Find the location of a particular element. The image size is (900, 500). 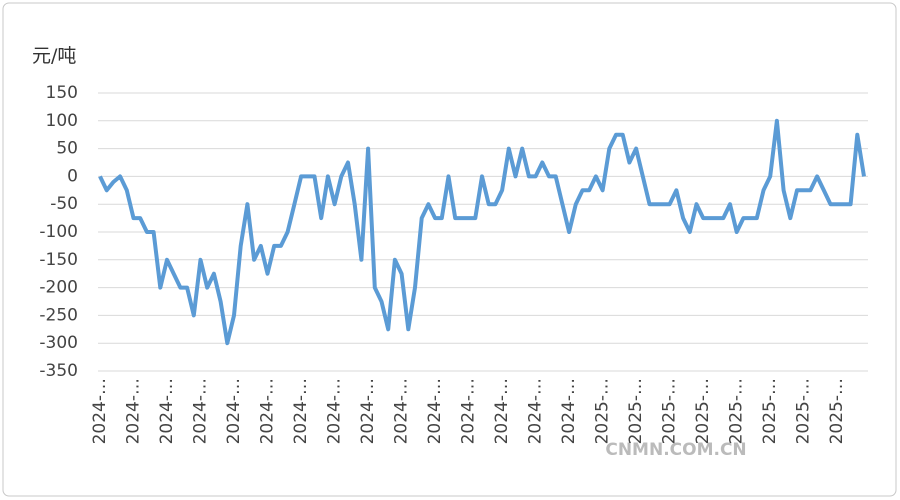

y-tick-label: -100 is located at coordinates (58, 232).